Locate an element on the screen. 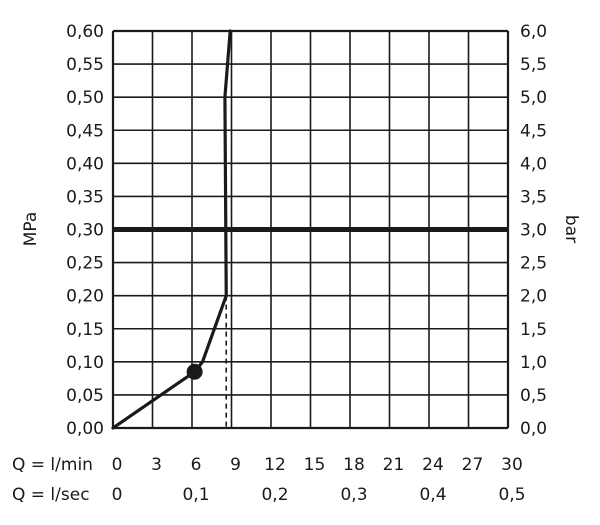 The image size is (600, 525). x-axis-row-label: Q = l/sec is located at coordinates (51, 495).